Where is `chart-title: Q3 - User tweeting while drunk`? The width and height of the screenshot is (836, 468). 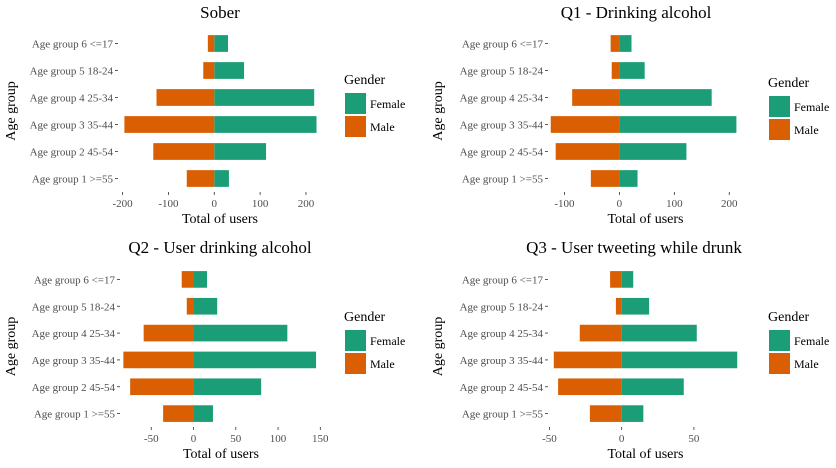 chart-title: Q3 - User tweeting while drunk is located at coordinates (634, 247).